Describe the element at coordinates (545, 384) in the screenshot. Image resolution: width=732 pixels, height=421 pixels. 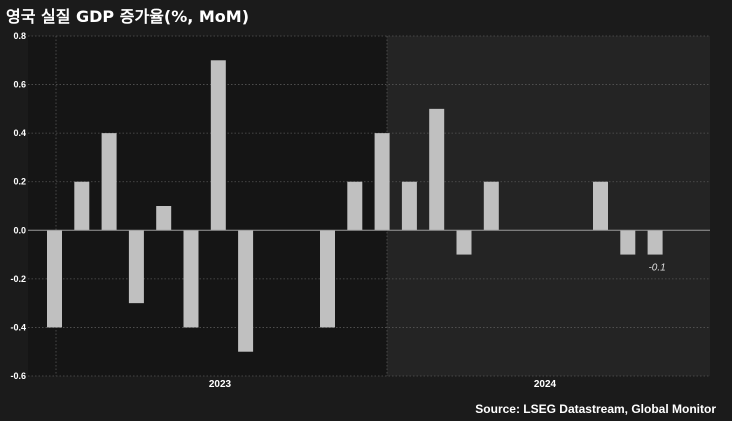
I see `x-year-label: 2024` at that location.